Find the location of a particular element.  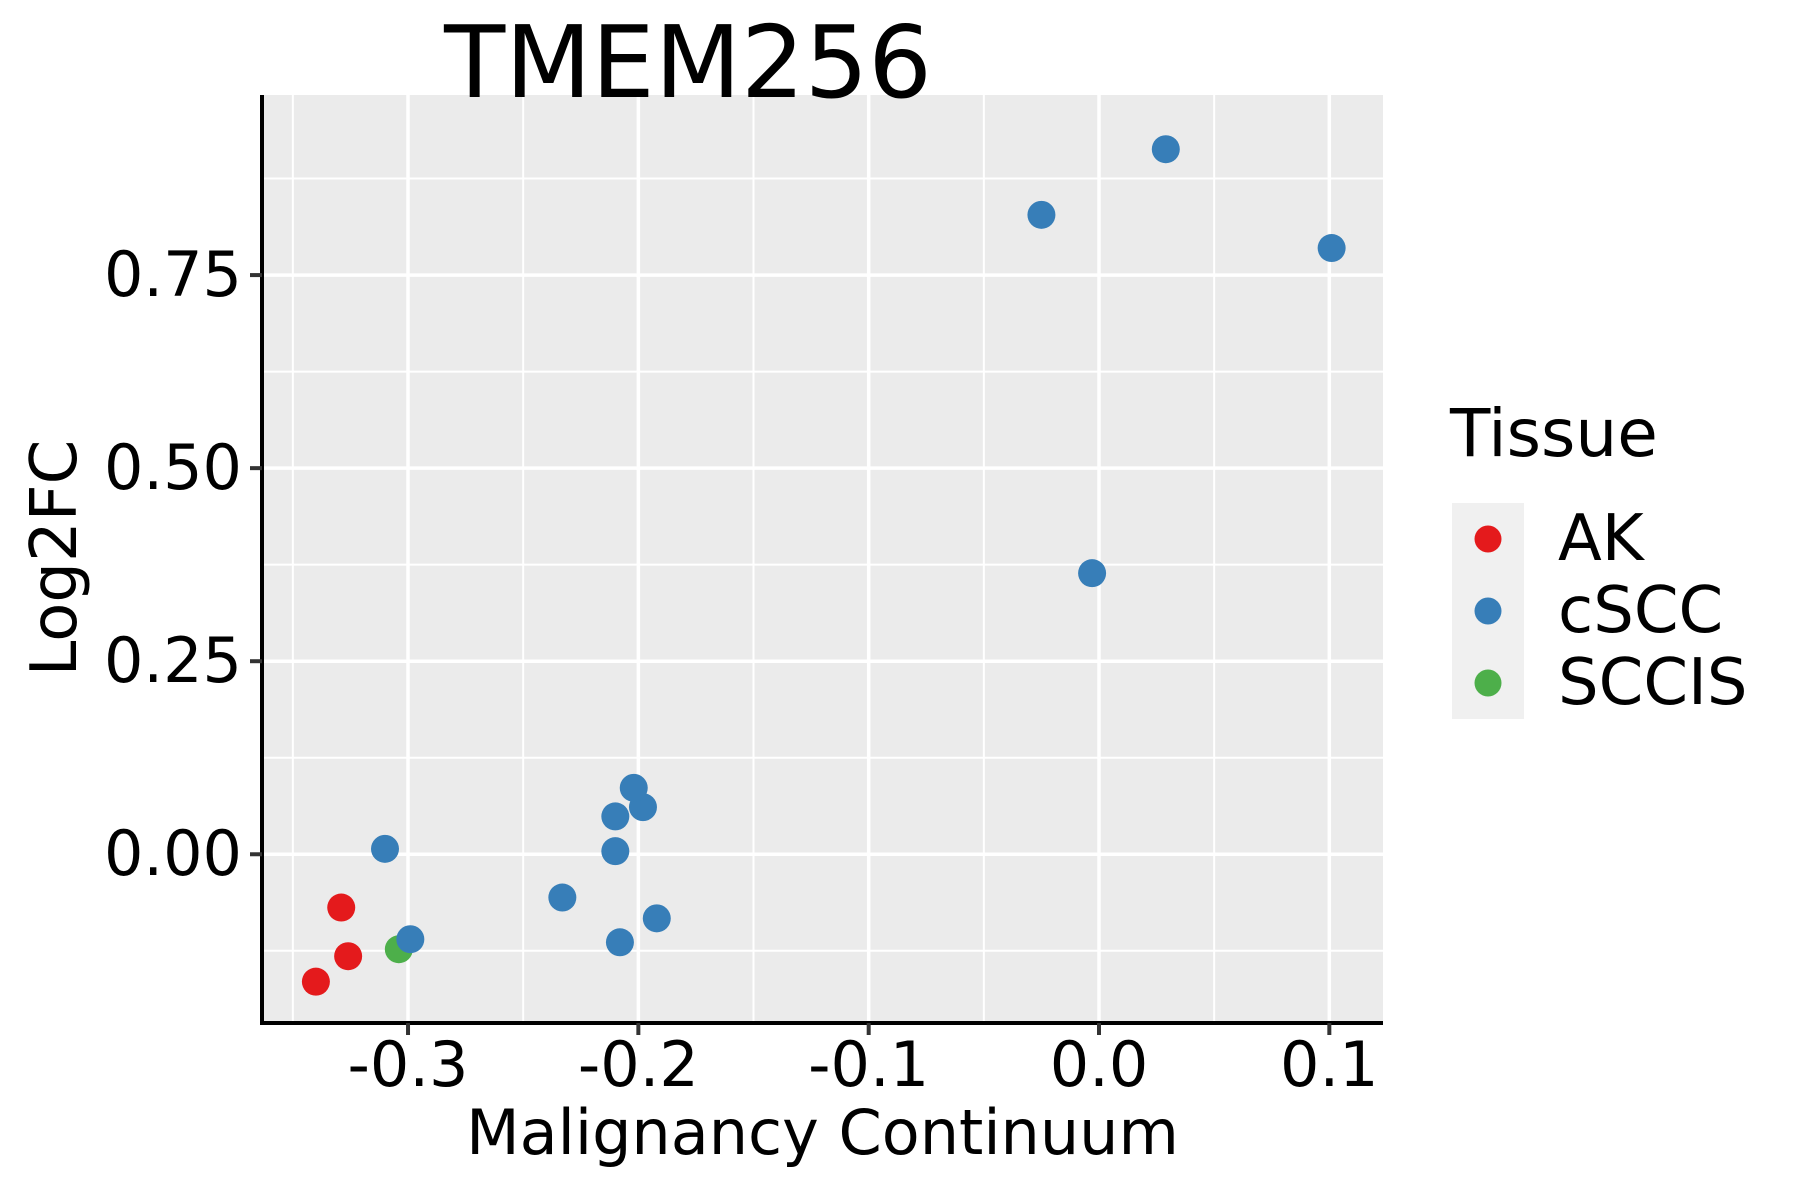

legend-item-cSCC: cSCC is located at coordinates (1600, 611).